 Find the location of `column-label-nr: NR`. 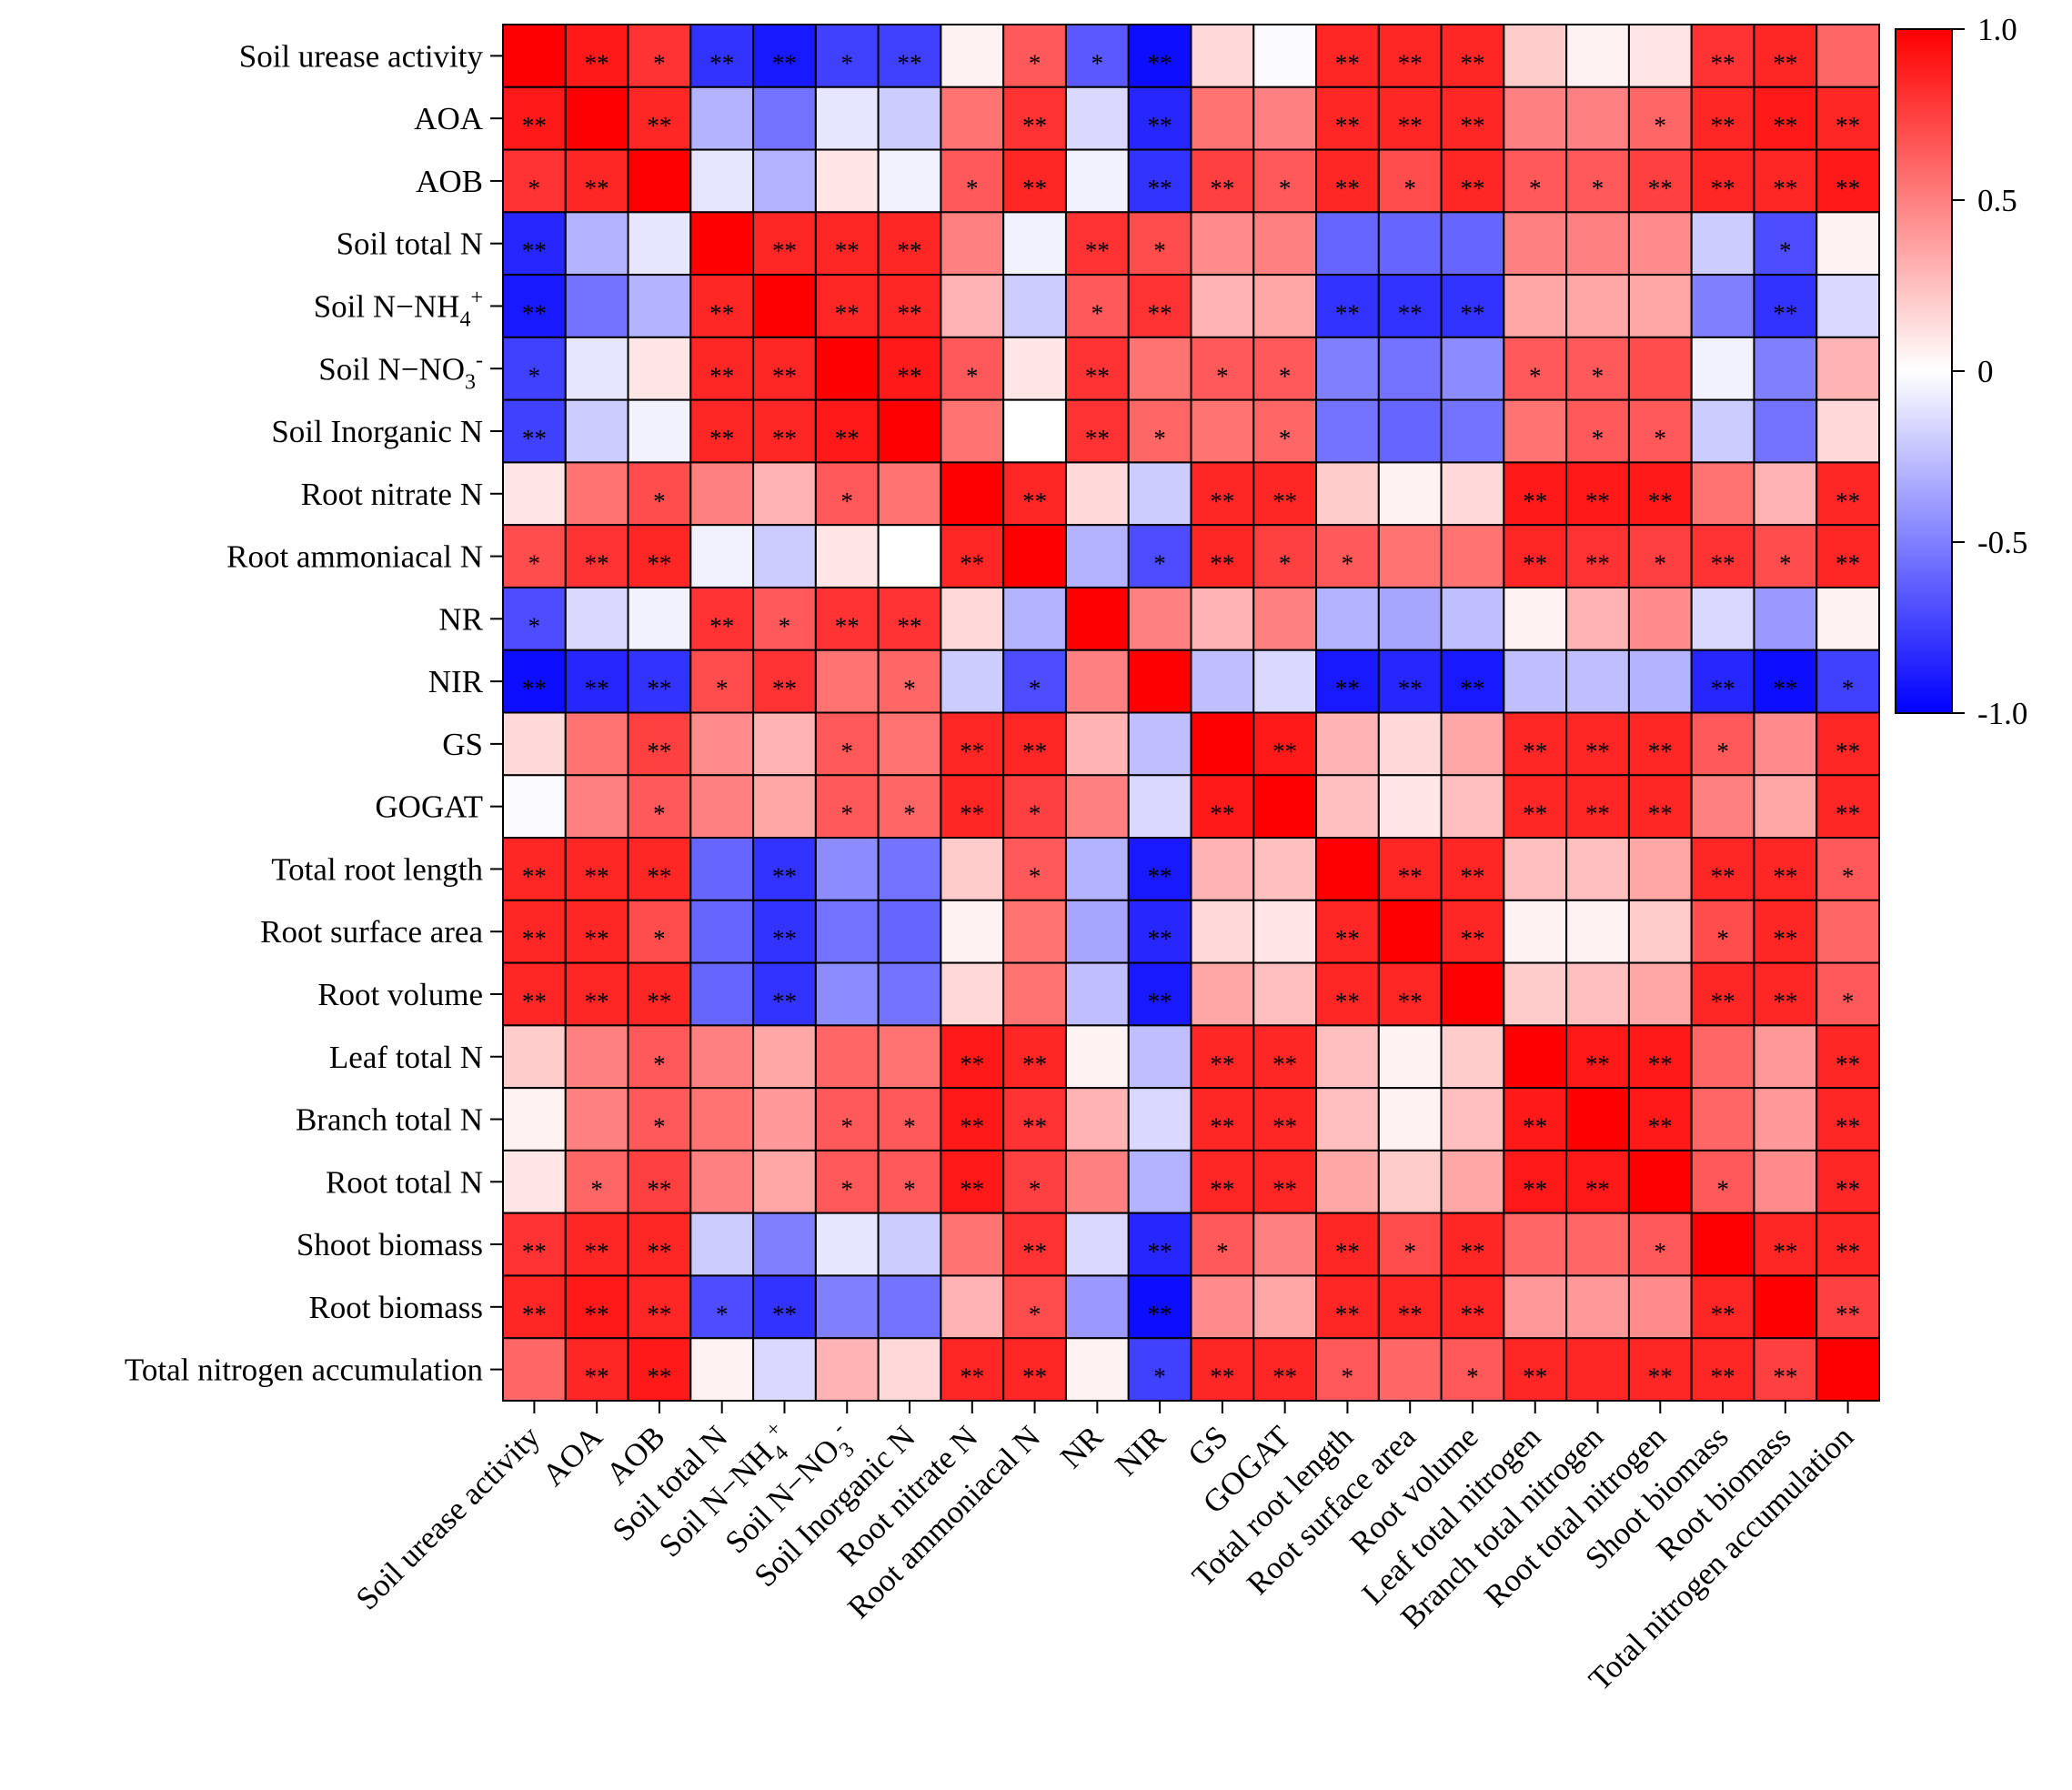

column-label-nr: NR is located at coordinates (1082, 1447).